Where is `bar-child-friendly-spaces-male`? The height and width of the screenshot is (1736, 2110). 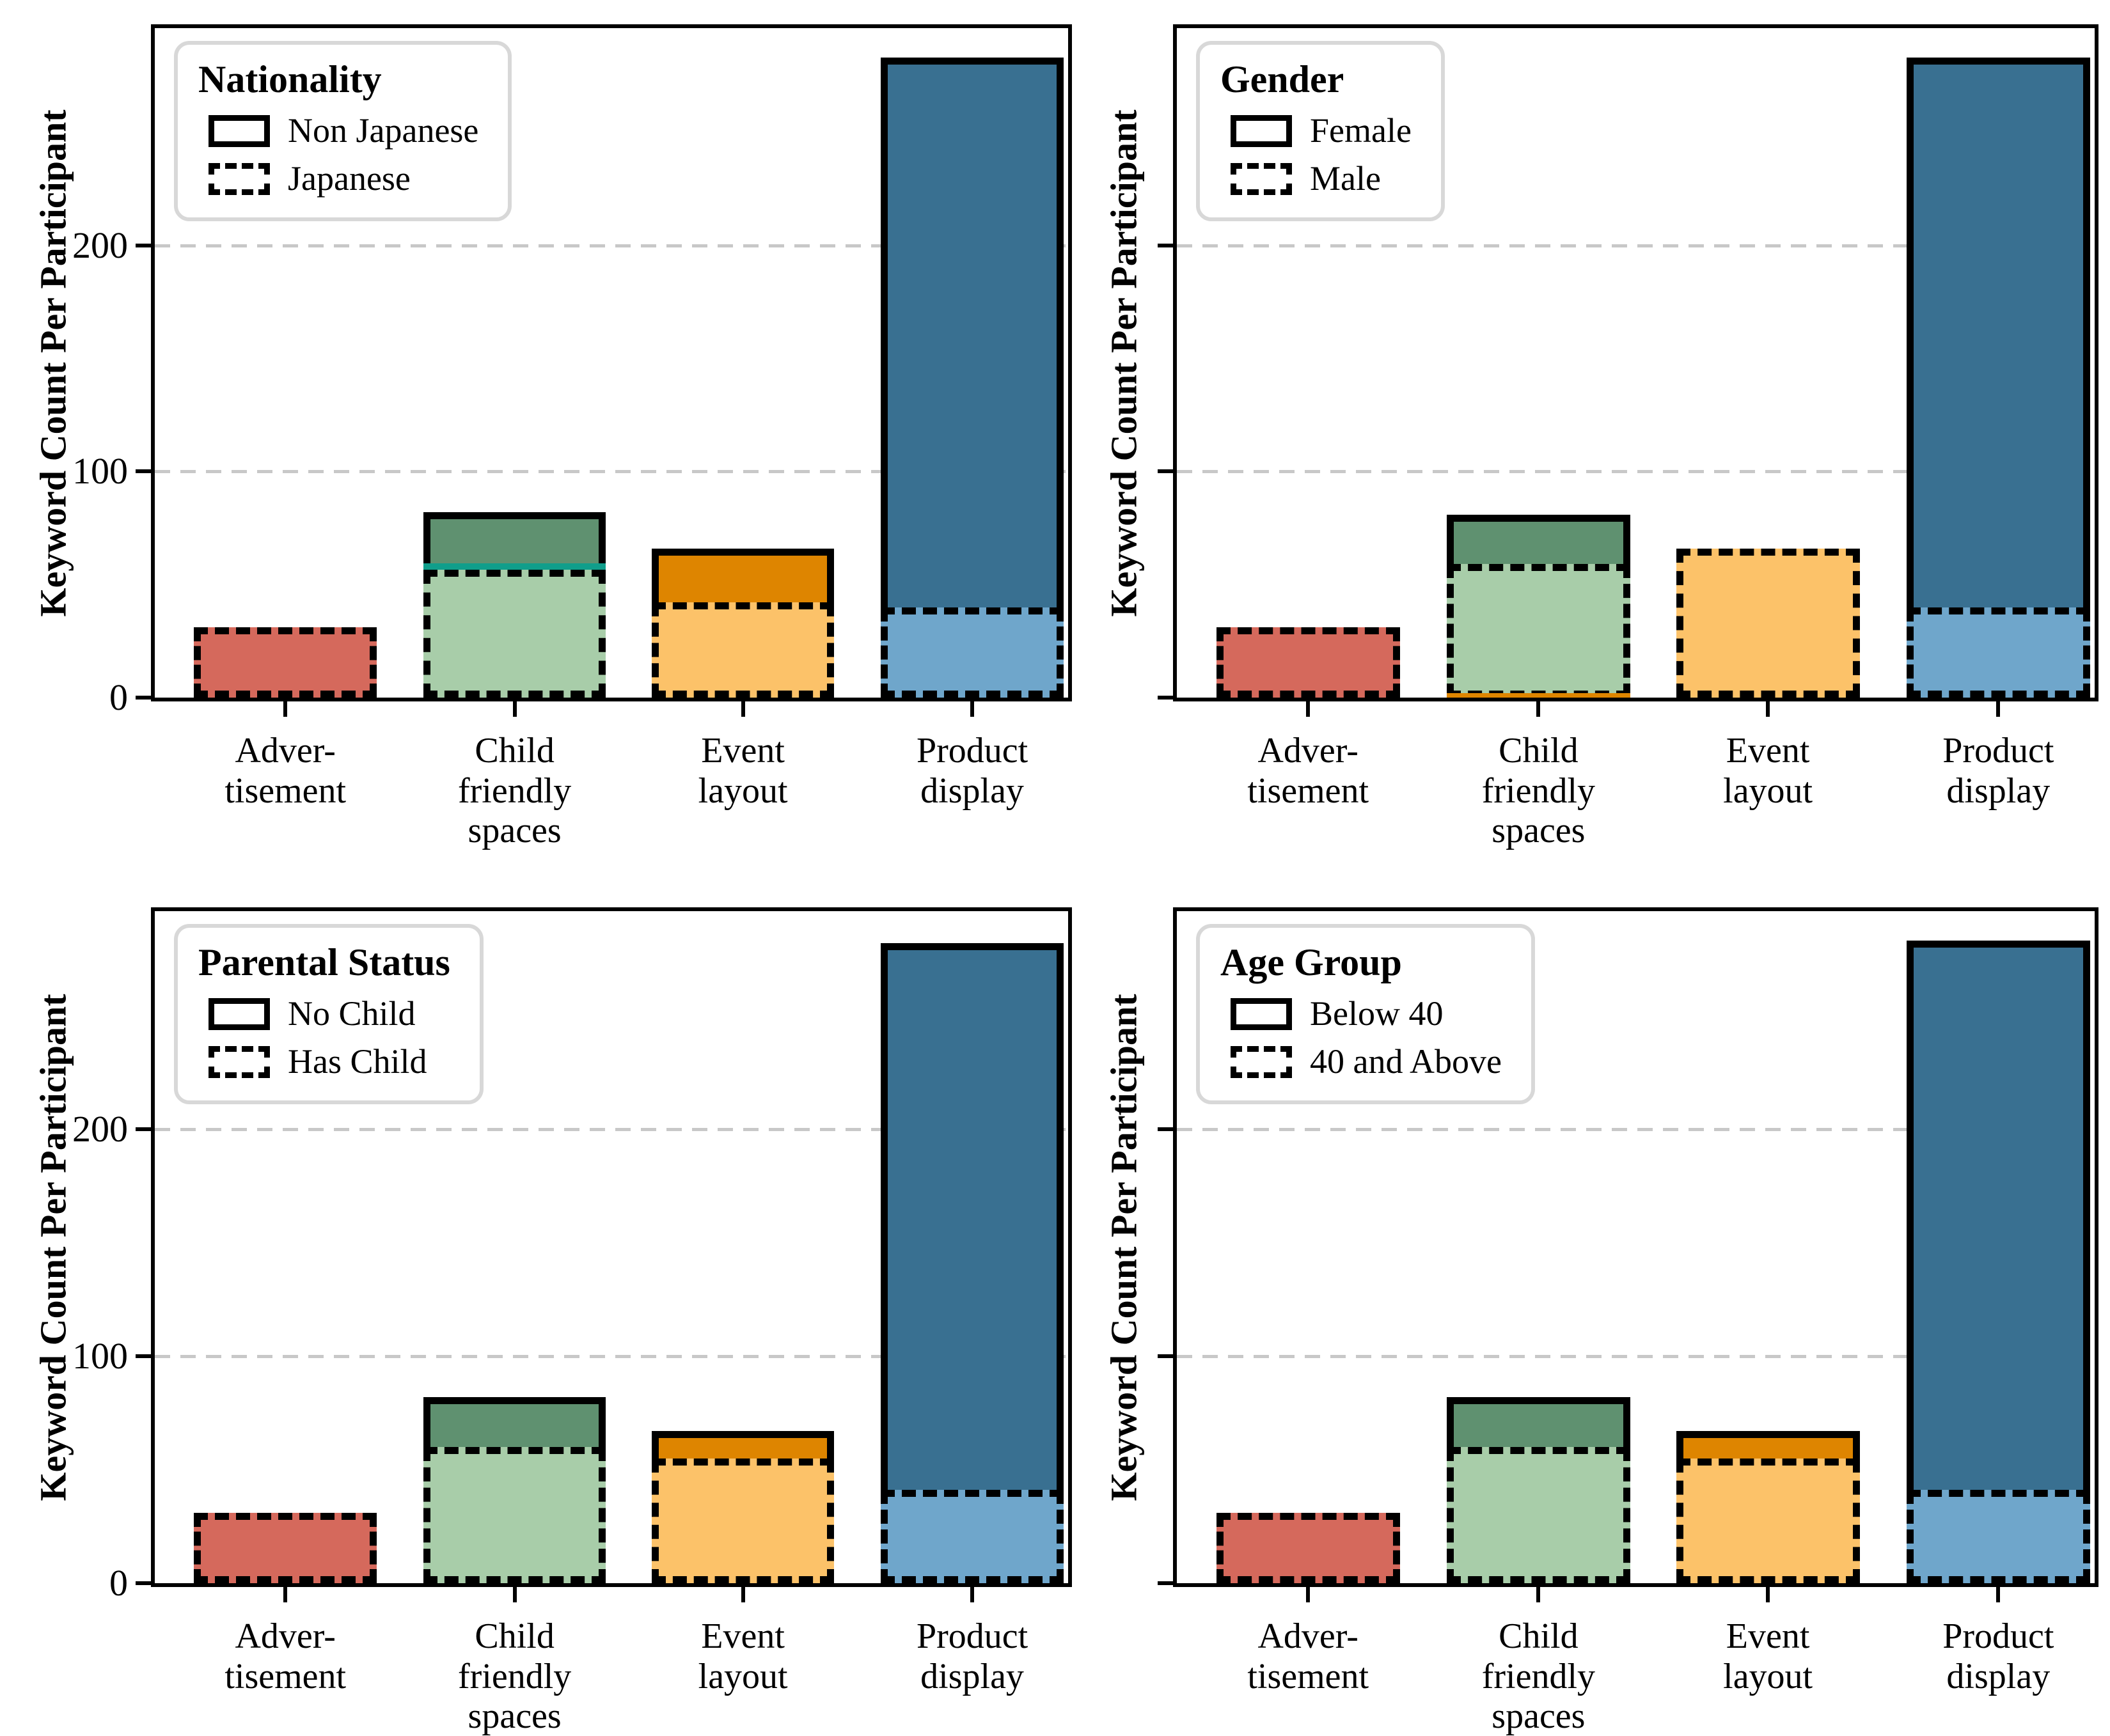
bar-child-friendly-spaces-male is located at coordinates (1538, 631).